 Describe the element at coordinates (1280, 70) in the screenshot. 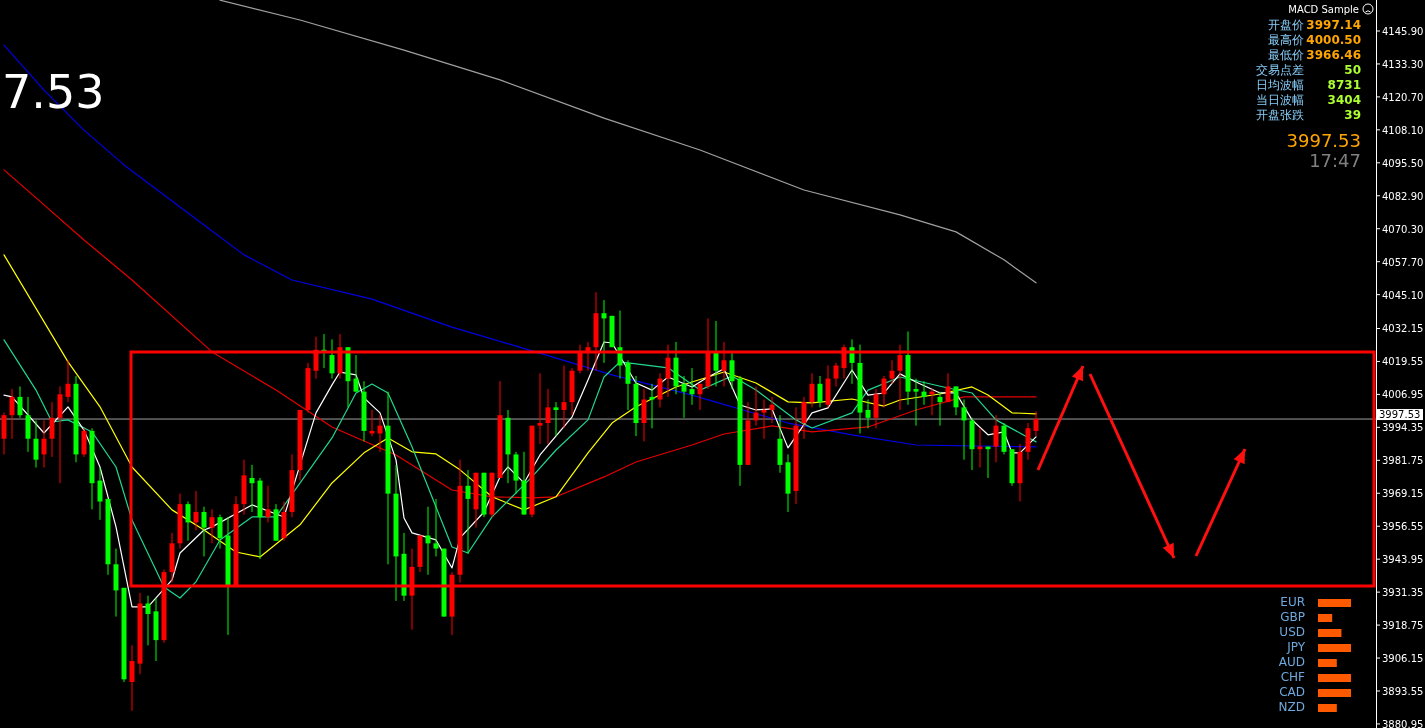

I see `annotation: 交易点差` at that location.